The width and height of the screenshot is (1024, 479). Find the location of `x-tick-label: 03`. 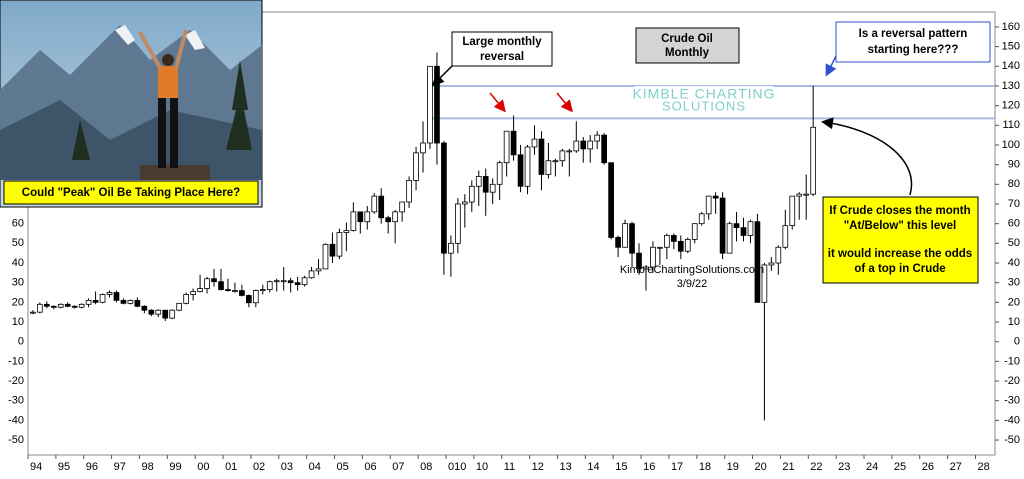

x-tick-label: 03 is located at coordinates (287, 467).